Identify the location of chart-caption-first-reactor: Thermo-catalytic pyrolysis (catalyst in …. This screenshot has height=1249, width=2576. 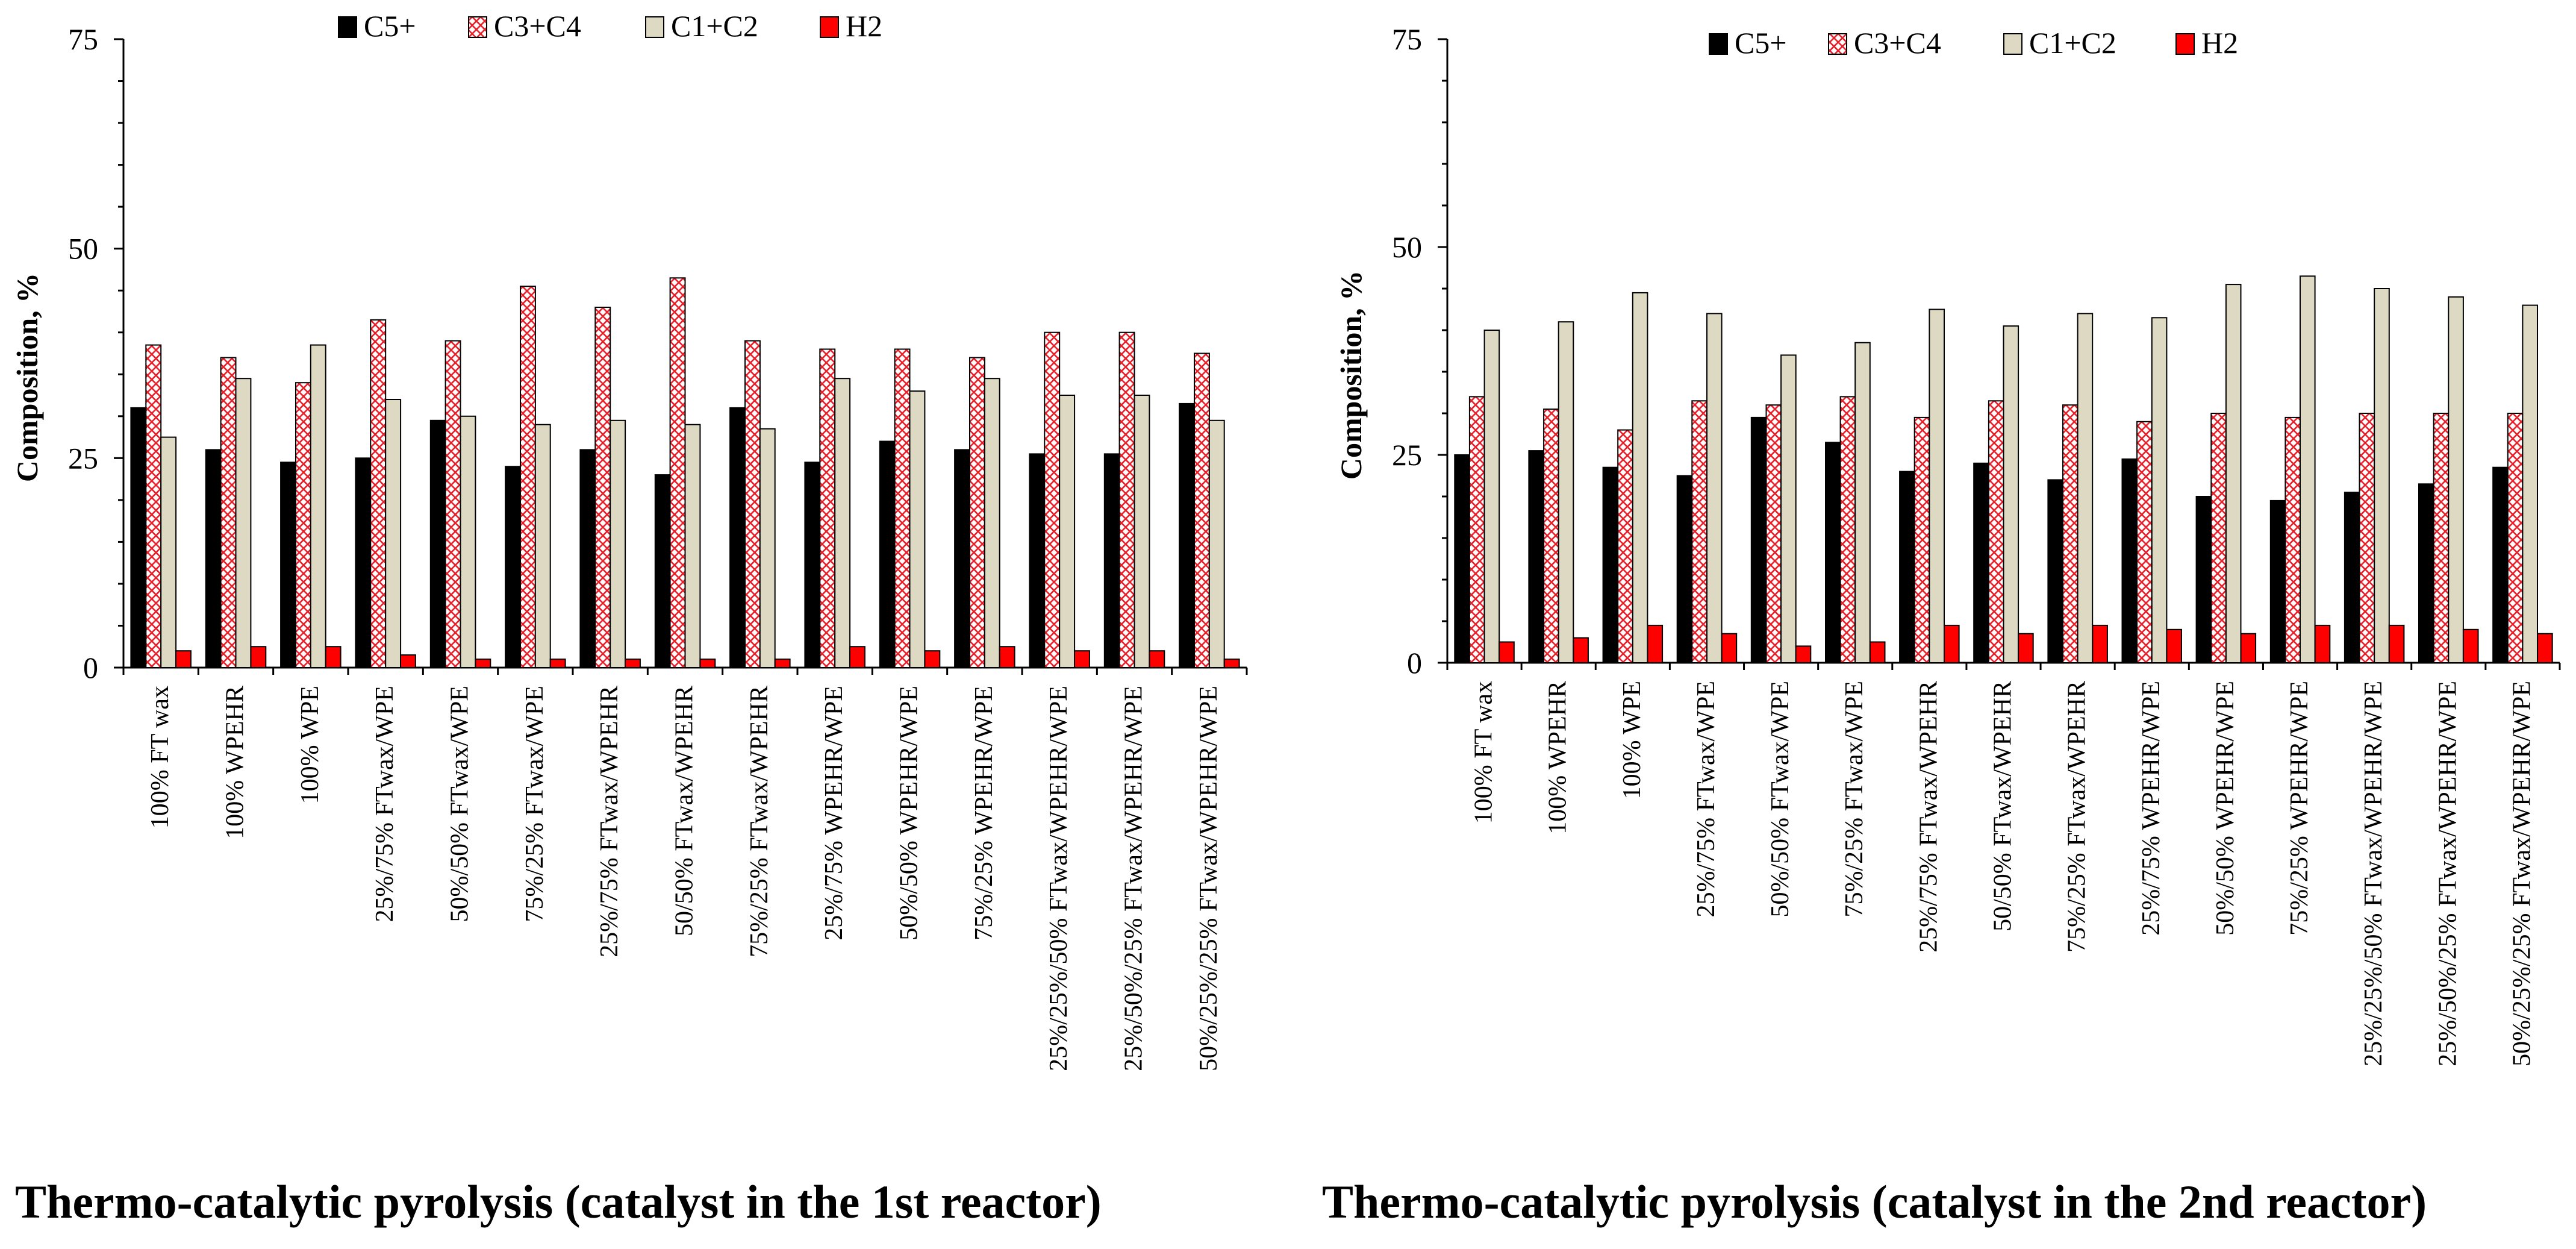
(558, 1201).